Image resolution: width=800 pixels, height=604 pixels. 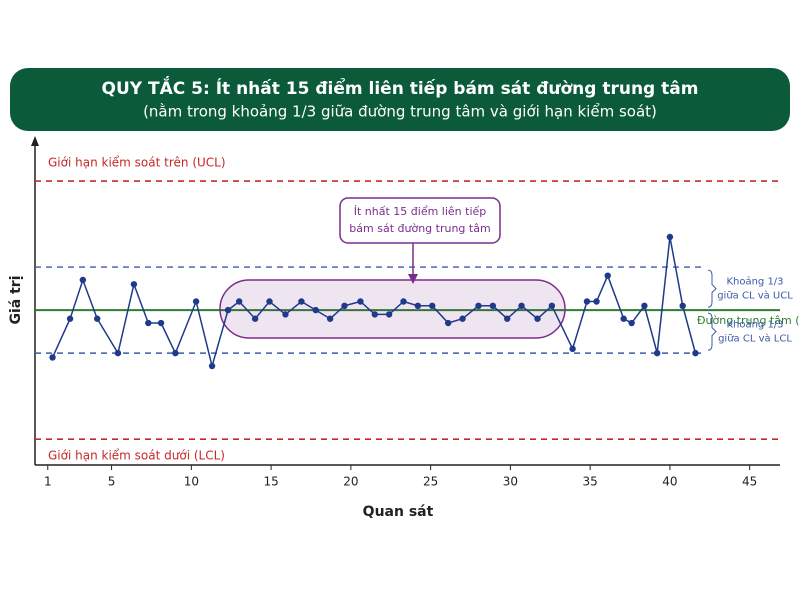 What do you see at coordinates (137, 163) in the screenshot?
I see `limit-label: Giới hạn kiểm soát trên (UCL)` at bounding box center [137, 163].